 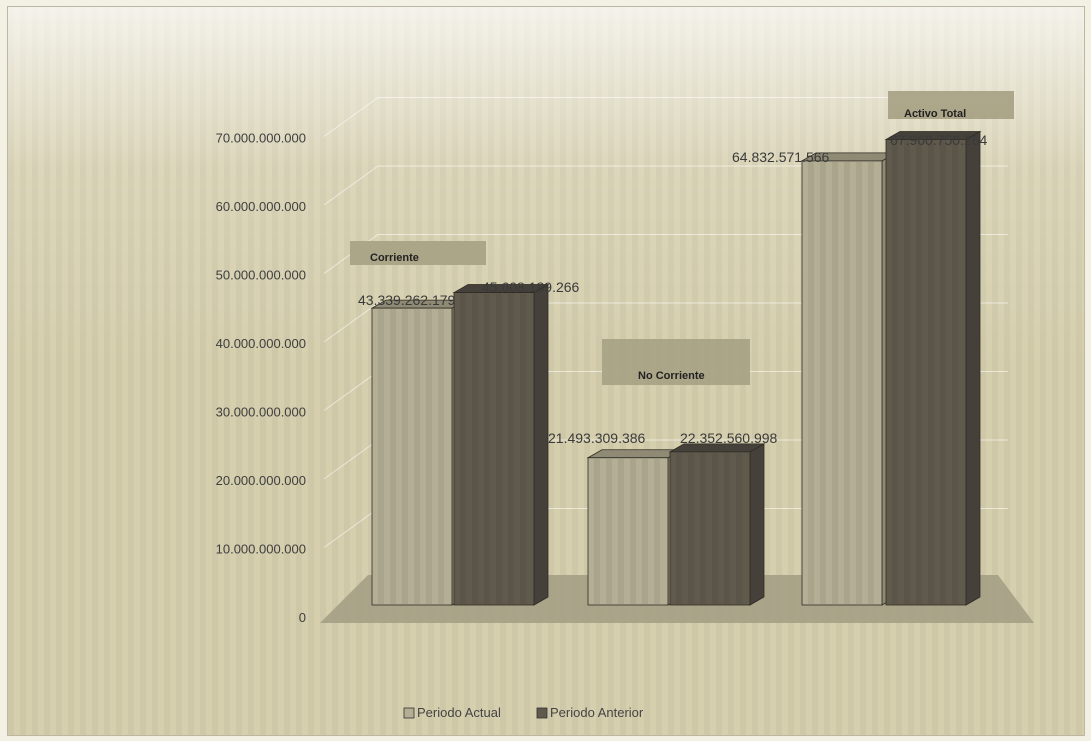 I want to click on data-label: 45.608.189.266, so click(x=531, y=287).